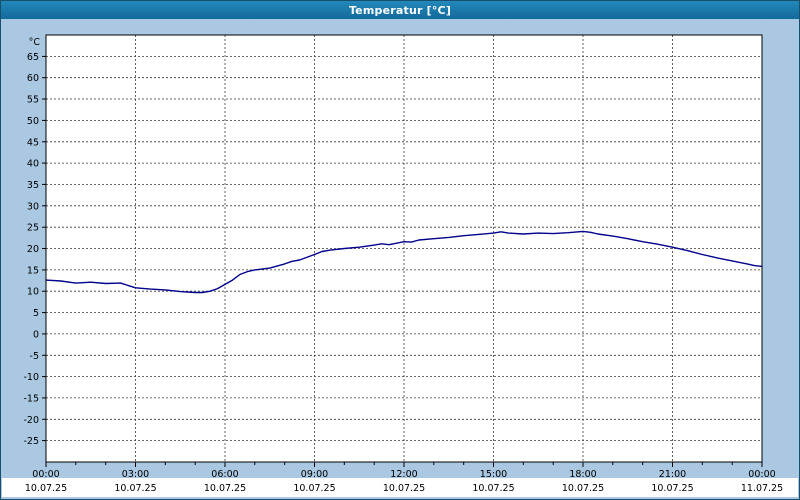  What do you see at coordinates (33, 78) in the screenshot?
I see `svg-text: 60` at bounding box center [33, 78].